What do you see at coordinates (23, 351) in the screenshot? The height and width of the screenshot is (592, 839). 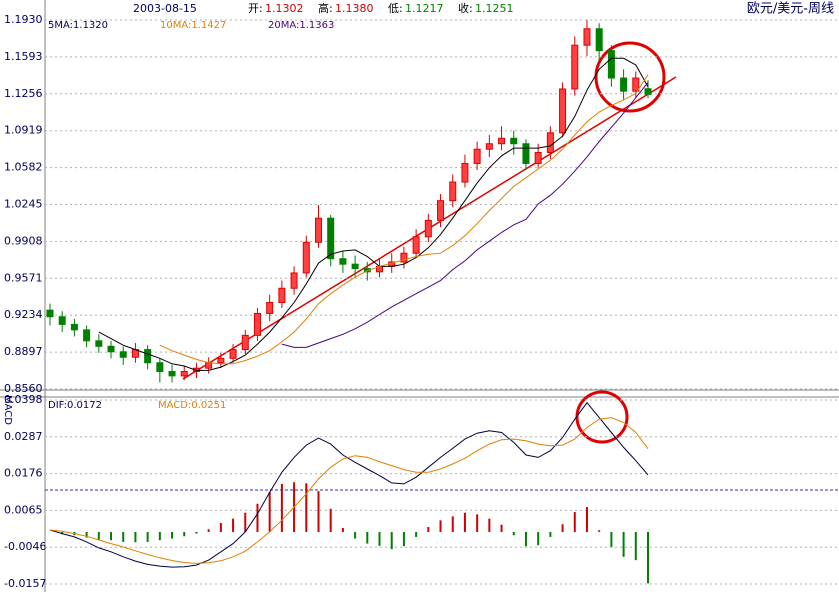 I see `y-tick-label: 0.8897` at bounding box center [23, 351].